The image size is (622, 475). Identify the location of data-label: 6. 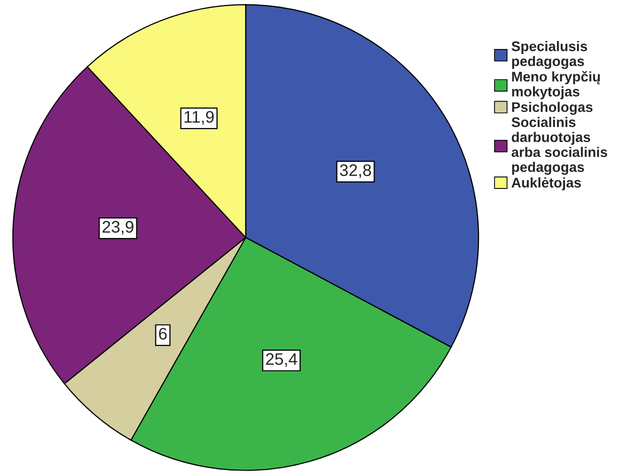
(163, 334).